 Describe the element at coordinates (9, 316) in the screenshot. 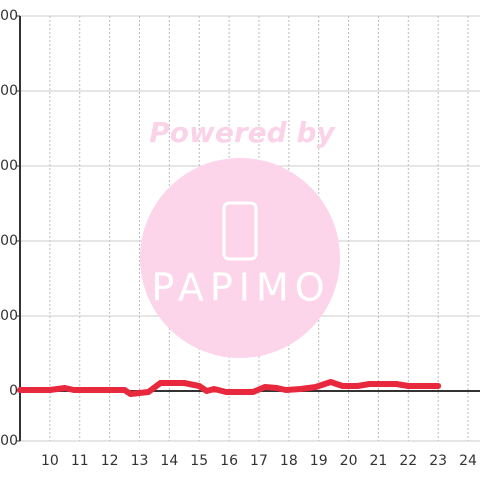

I see `y-tick-label: 30,000` at that location.